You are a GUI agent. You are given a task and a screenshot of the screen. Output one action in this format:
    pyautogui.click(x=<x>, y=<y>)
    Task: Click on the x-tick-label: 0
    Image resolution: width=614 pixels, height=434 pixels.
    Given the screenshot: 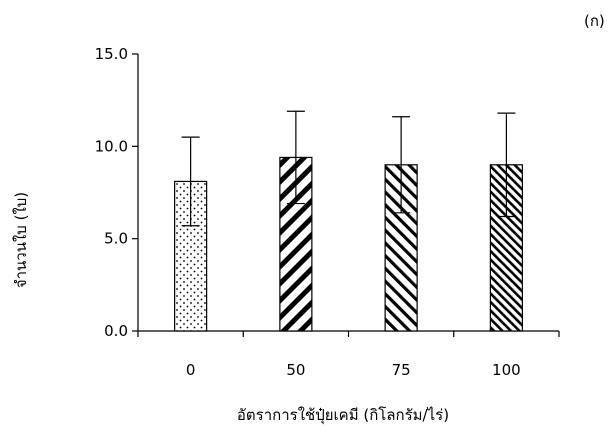 What is the action you would take?
    pyautogui.click(x=191, y=370)
    